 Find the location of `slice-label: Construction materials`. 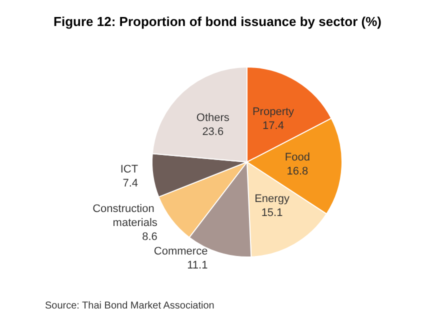

slice-label: Construction materials is located at coordinates (125, 215).